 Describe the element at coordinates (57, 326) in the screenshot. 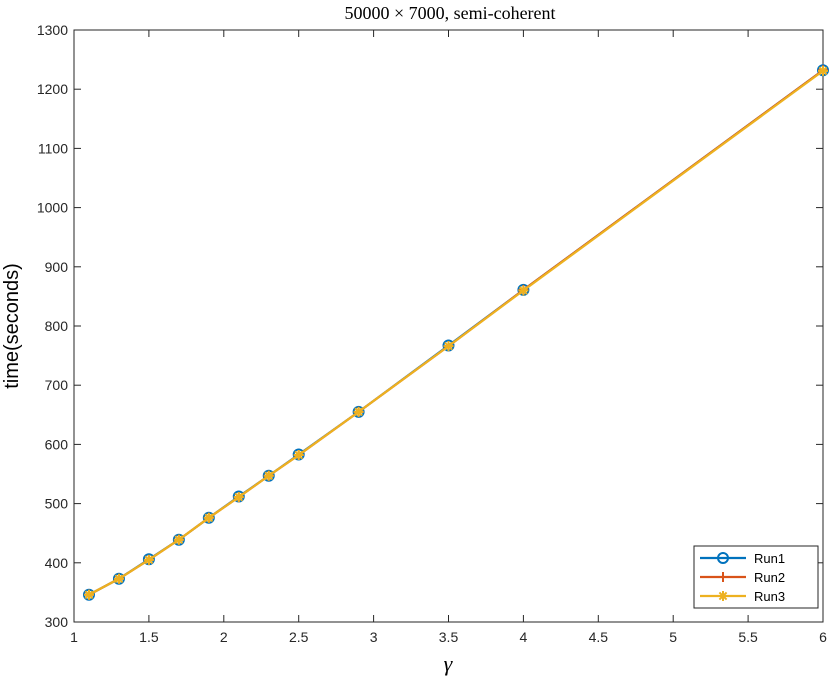

I see `y-tick-label: 800` at that location.